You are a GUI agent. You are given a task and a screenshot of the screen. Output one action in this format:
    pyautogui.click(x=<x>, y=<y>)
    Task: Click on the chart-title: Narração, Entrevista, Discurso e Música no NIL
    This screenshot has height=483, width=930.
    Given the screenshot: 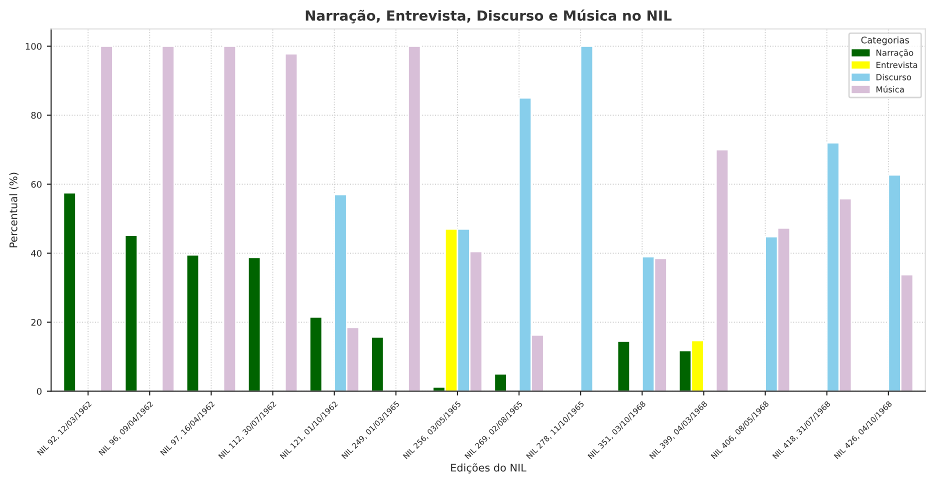 What is the action you would take?
    pyautogui.click(x=489, y=17)
    